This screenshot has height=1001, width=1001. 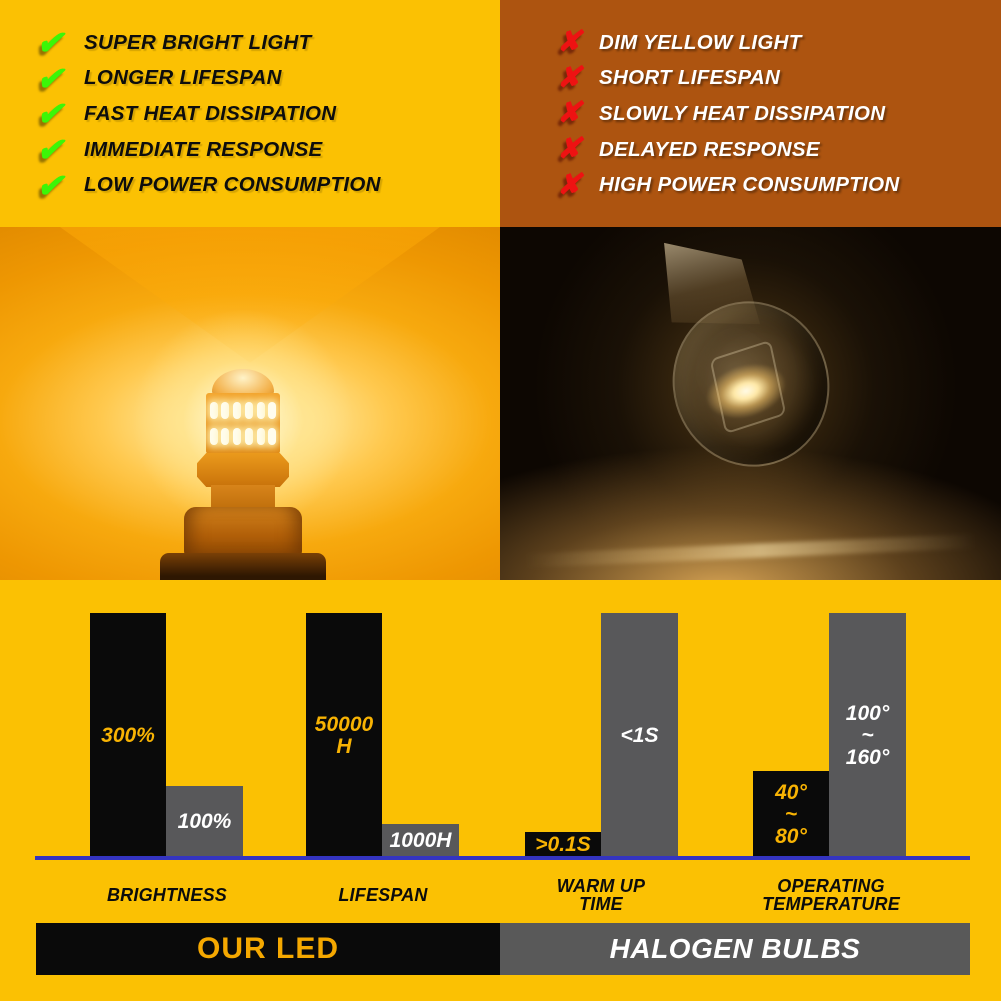 I want to click on con-item: ✘ DELAYED RESPONSE, so click(x=779, y=150).